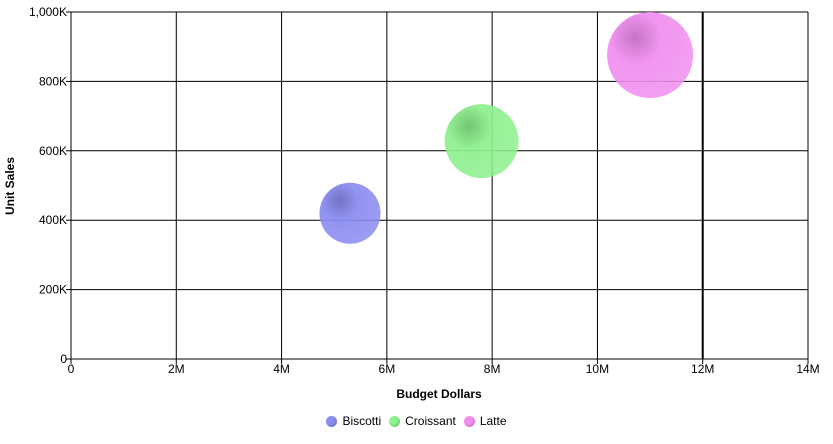 The height and width of the screenshot is (444, 833). I want to click on legend-label: Croissant, so click(430, 421).